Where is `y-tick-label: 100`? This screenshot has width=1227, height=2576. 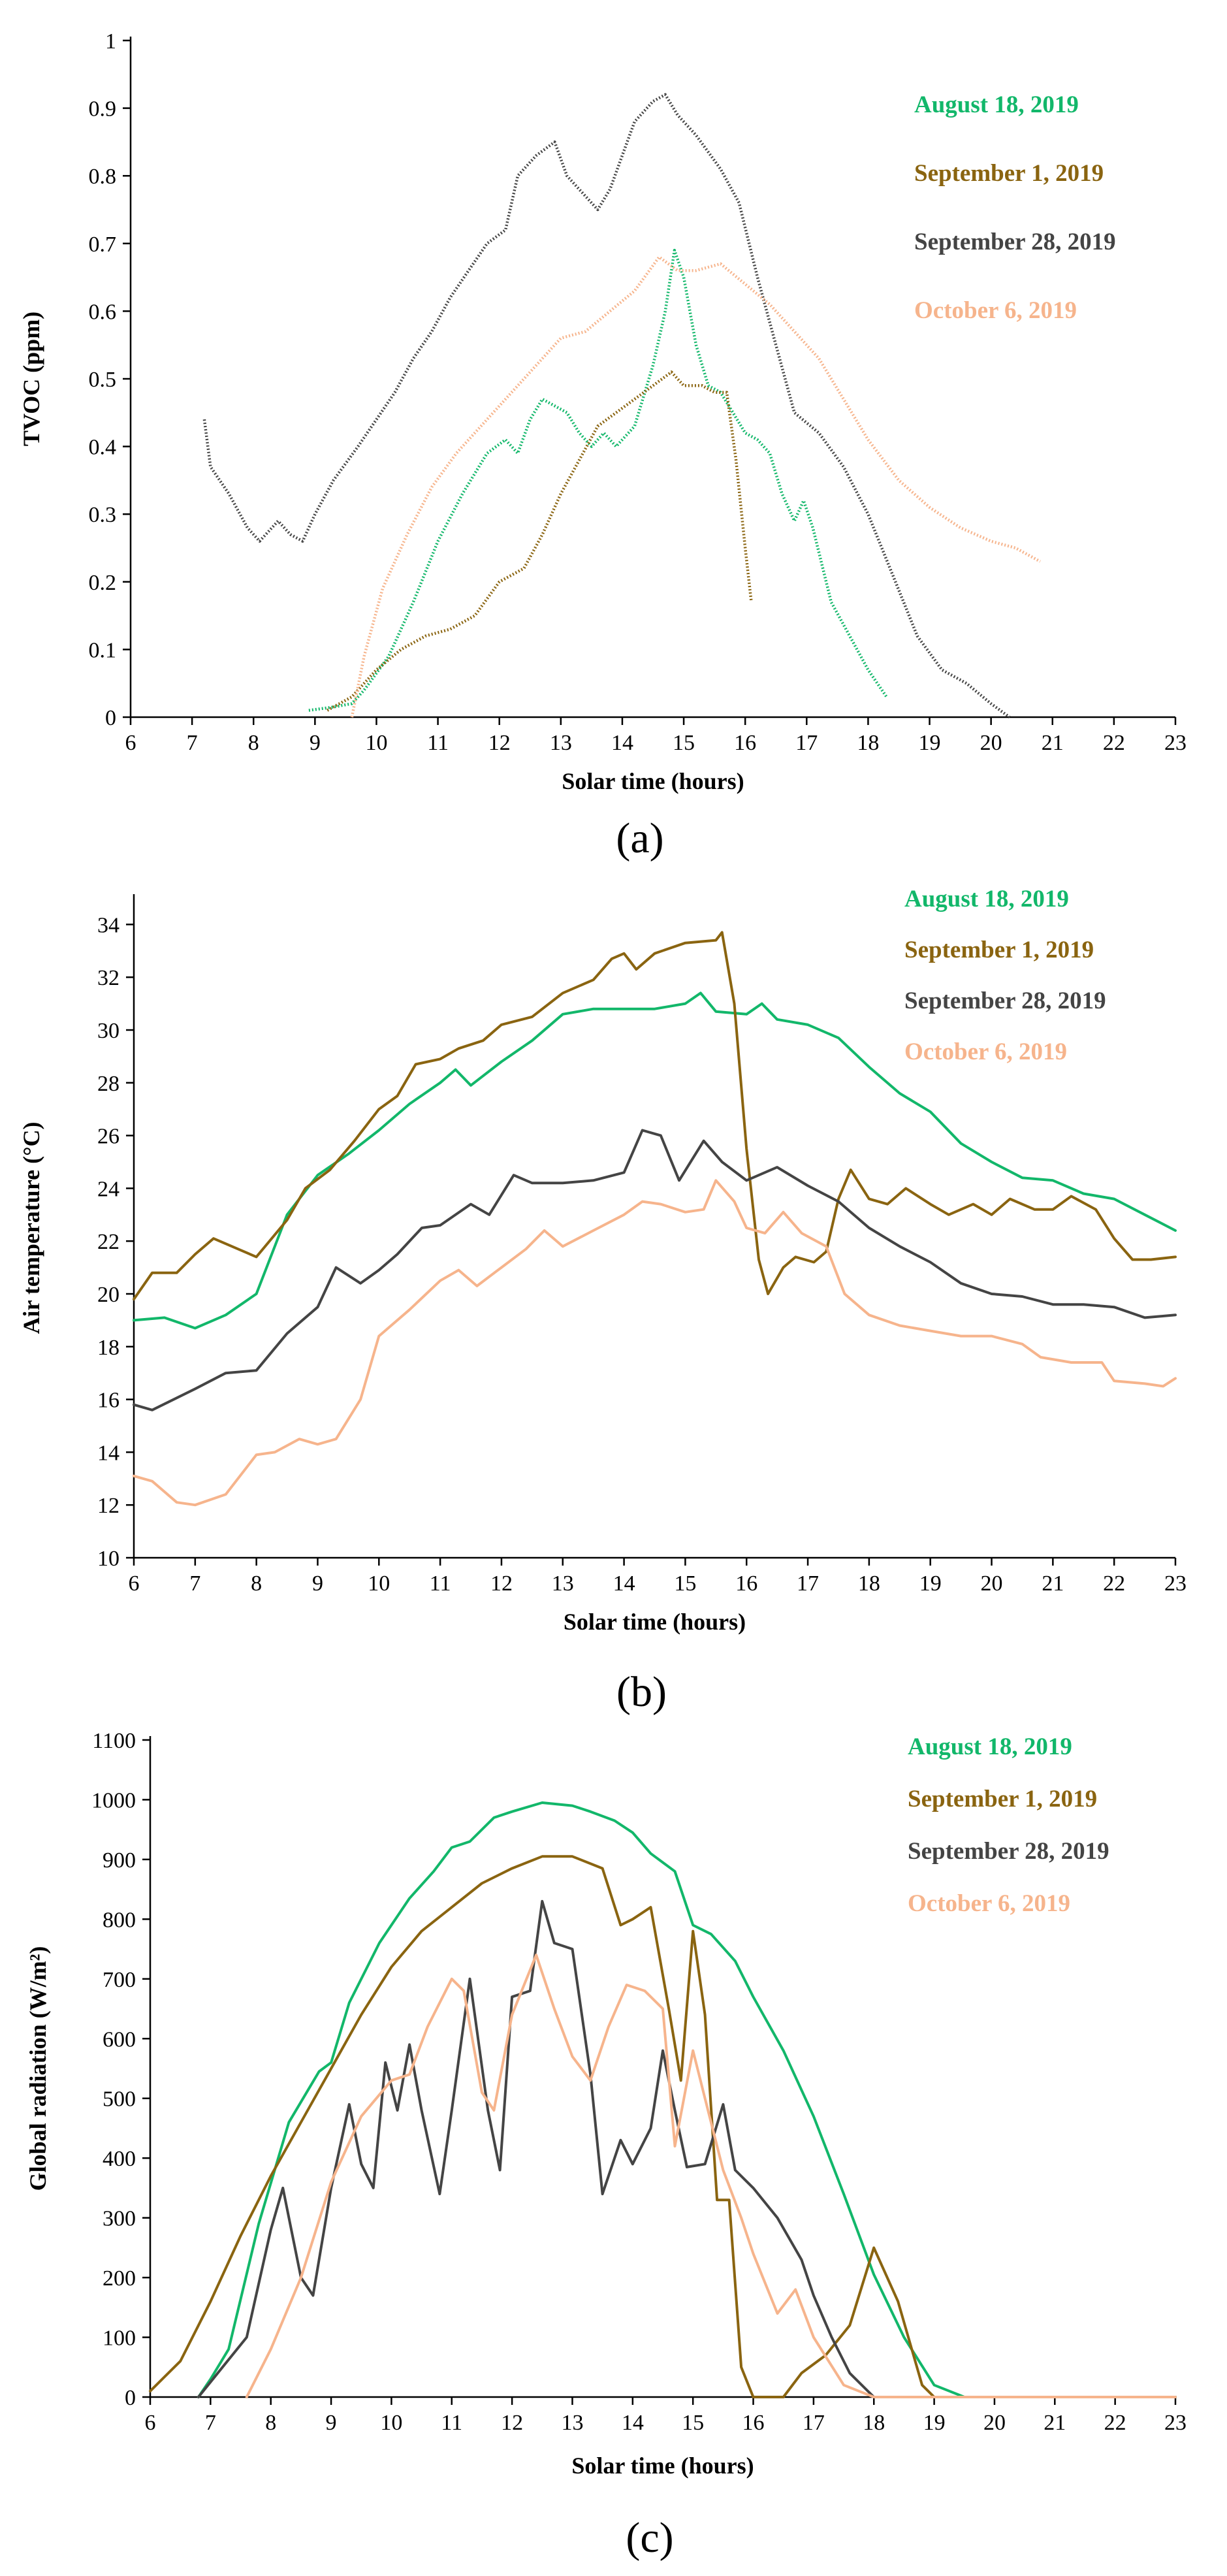
y-tick-label: 100 is located at coordinates (119, 2338).